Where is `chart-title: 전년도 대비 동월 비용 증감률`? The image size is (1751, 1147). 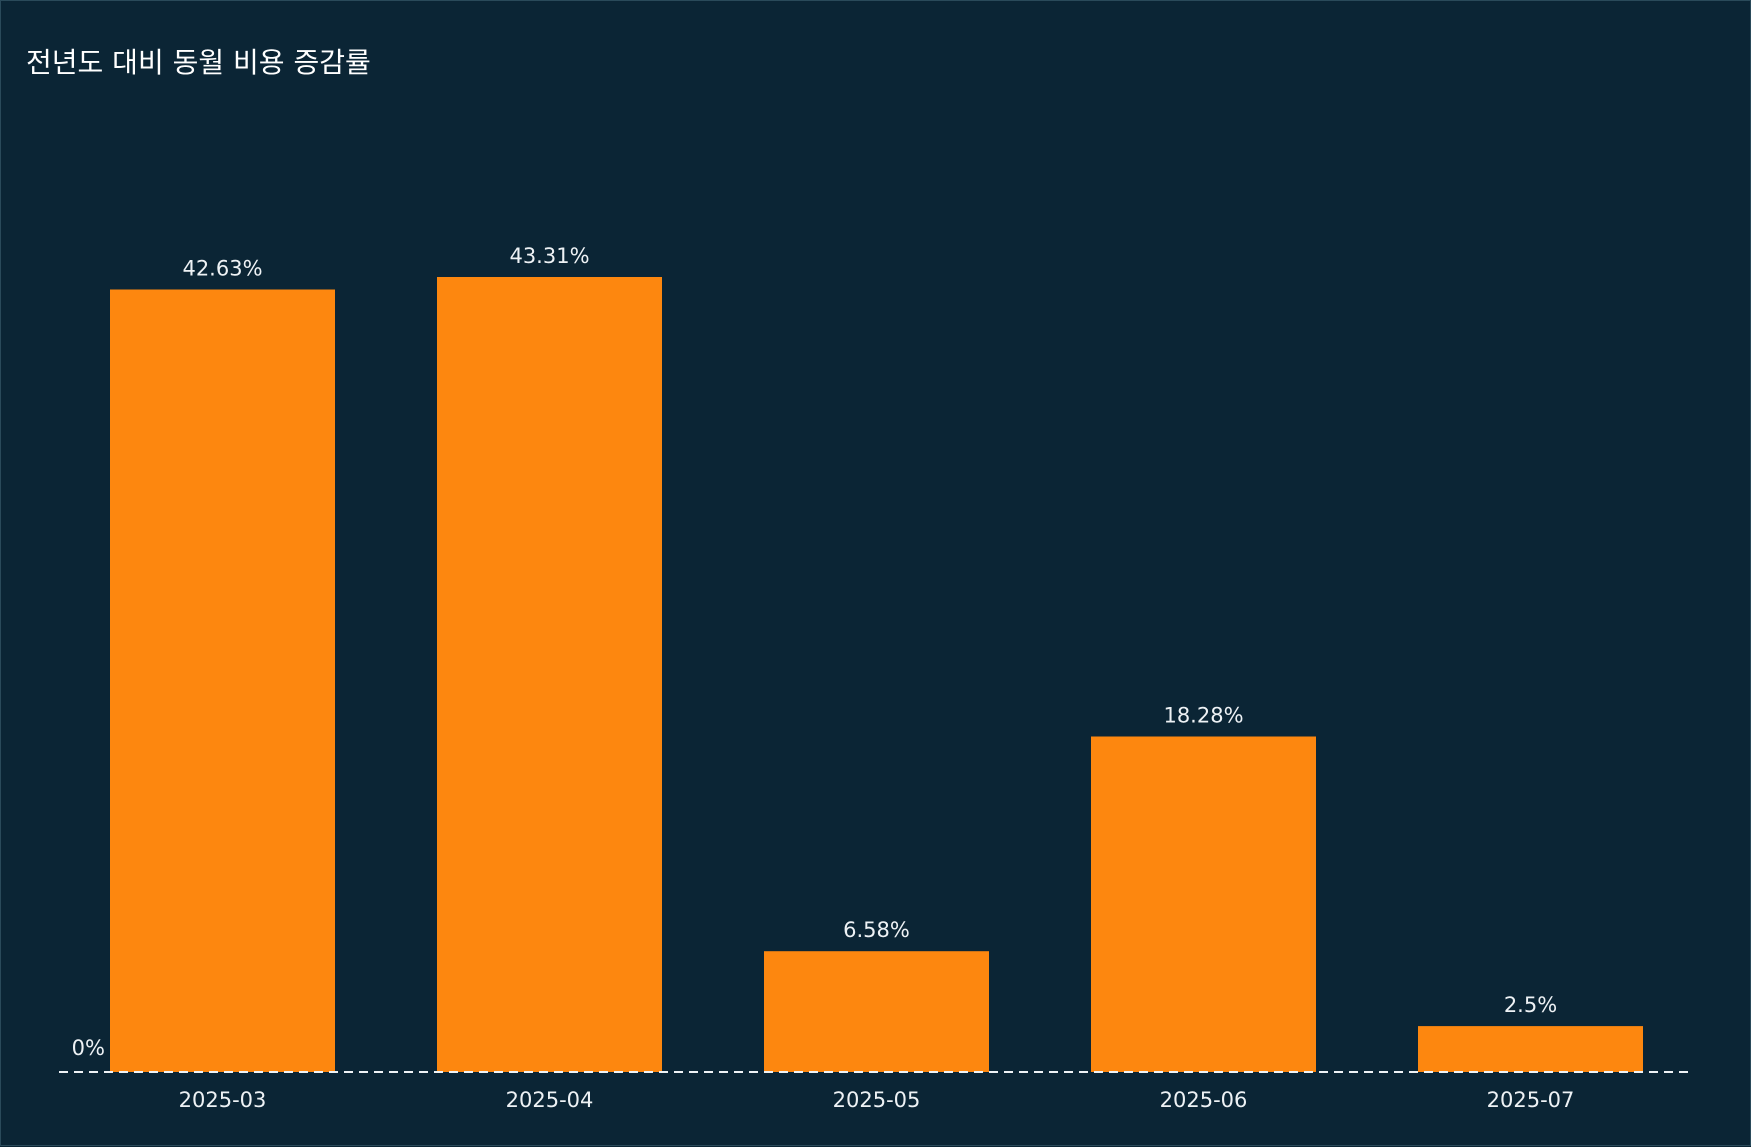 chart-title: 전년도 대비 동월 비용 증감률 is located at coordinates (198, 62).